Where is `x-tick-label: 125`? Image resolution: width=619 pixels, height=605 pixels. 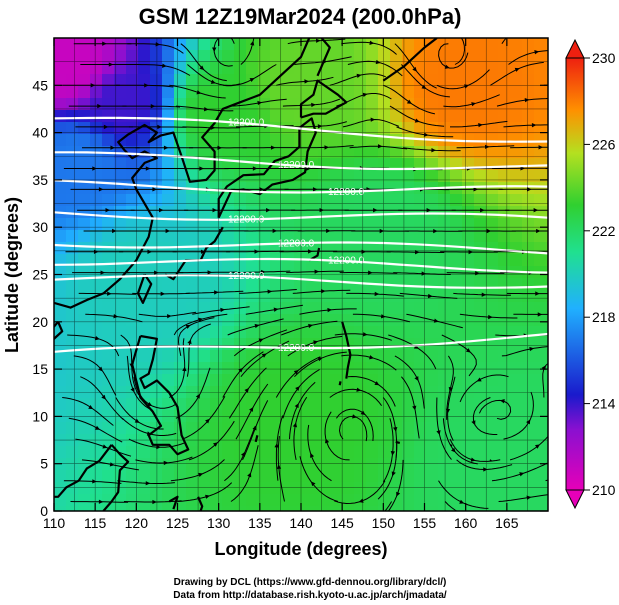
x-tick-label: 125 is located at coordinates (178, 523).